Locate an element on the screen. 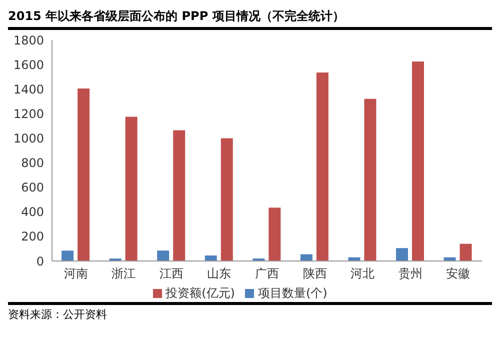 This screenshot has height=337, width=500. x-tick-label: 广西 is located at coordinates (267, 273).